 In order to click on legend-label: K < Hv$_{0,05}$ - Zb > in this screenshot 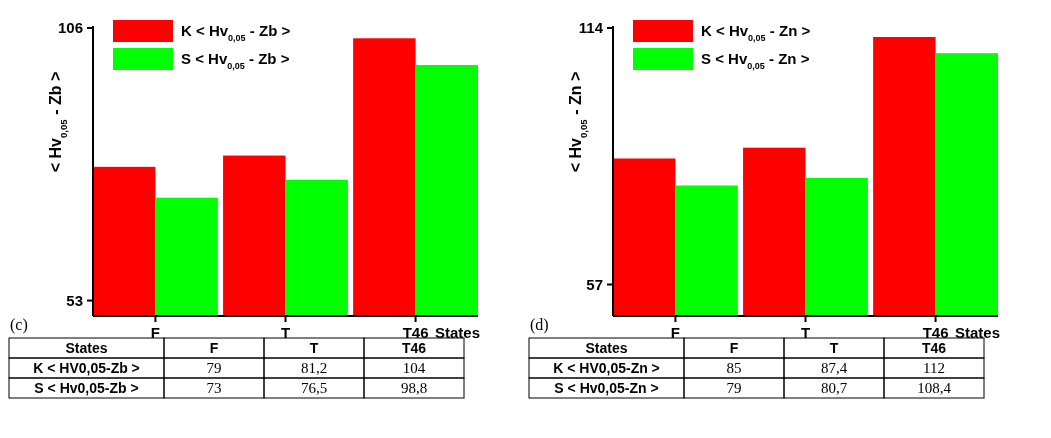, I will do `click(236, 32)`.